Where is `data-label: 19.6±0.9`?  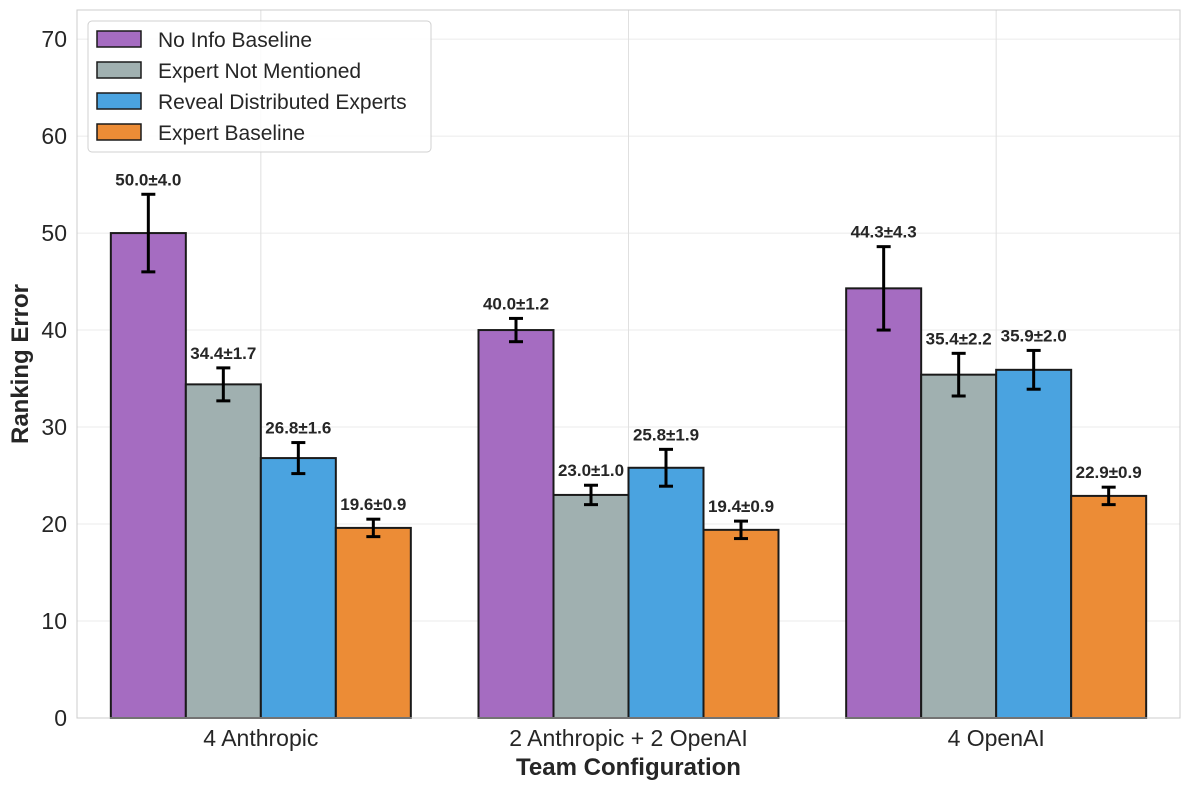
data-label: 19.6±0.9 is located at coordinates (373, 504).